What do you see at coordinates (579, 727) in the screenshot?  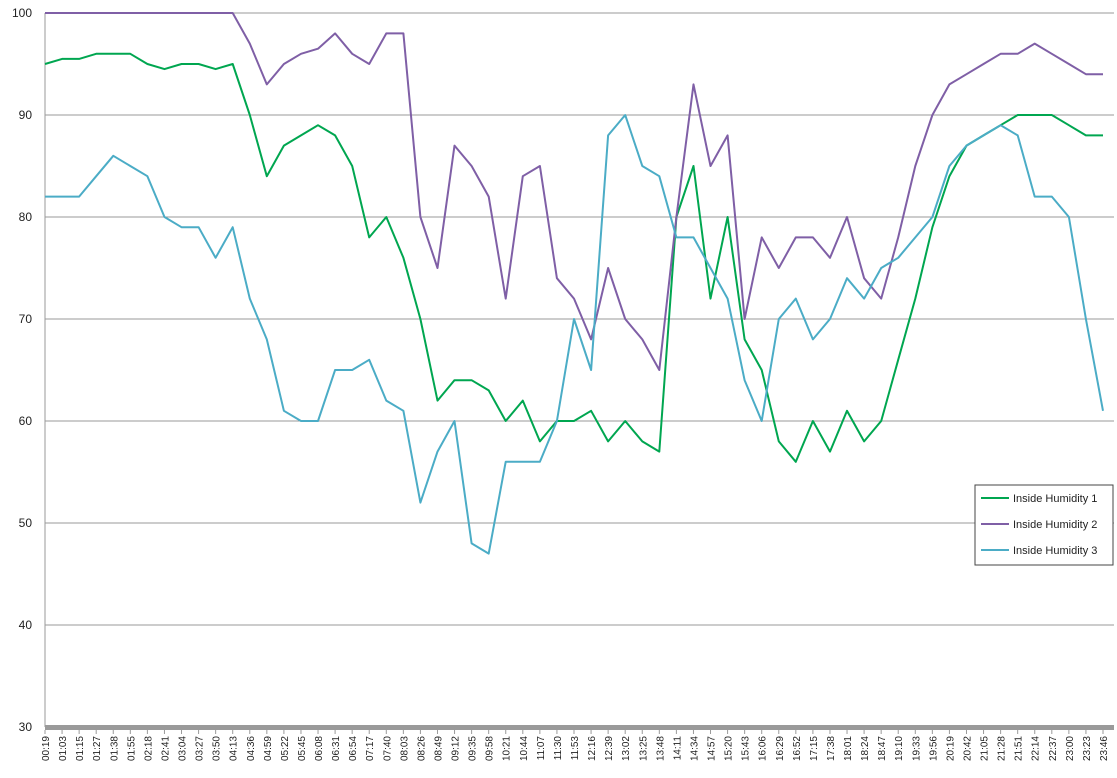 I see `x-axis` at bounding box center [579, 727].